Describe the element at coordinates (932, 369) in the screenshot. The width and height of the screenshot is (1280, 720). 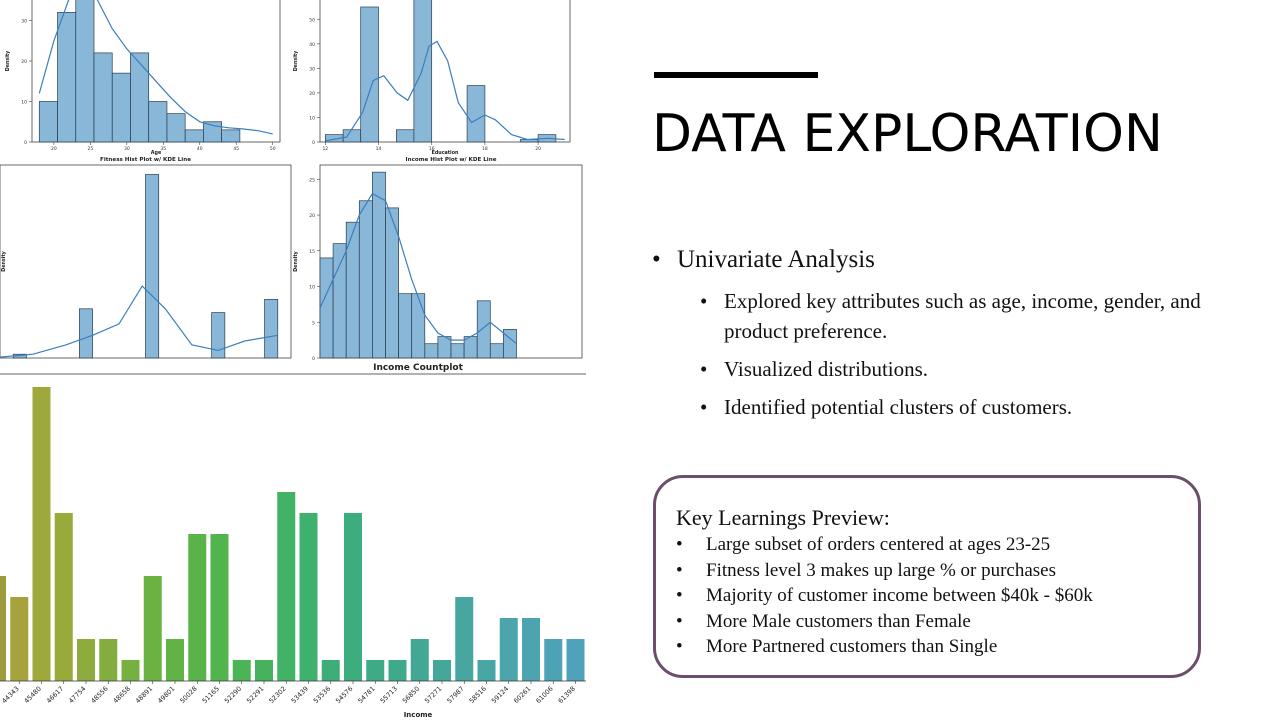
I see `sub-bullet: • Visualized distributions.` at that location.